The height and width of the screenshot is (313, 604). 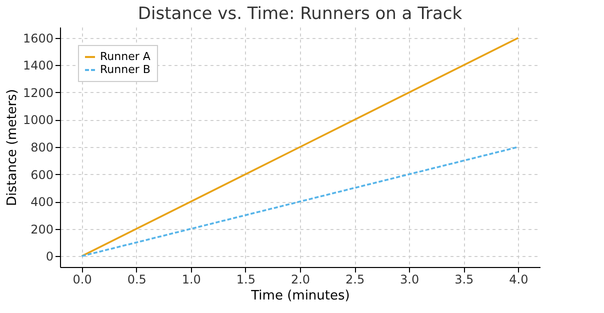 I want to click on y-tick-label: 200, so click(x=42, y=229).